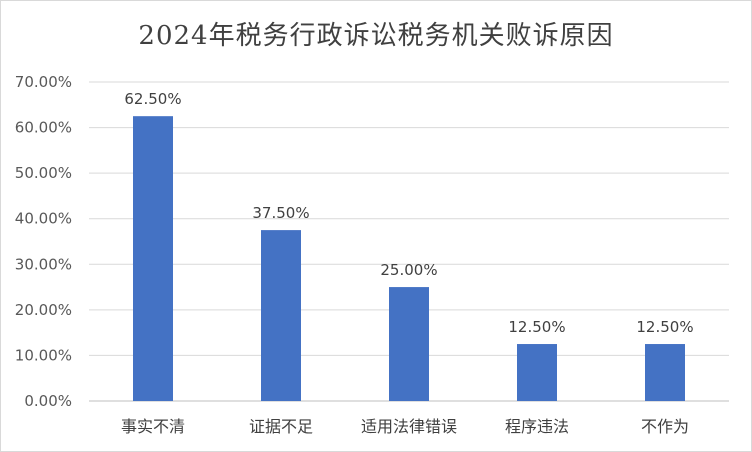  What do you see at coordinates (537, 426) in the screenshot?
I see `category-label: 程序违法` at bounding box center [537, 426].